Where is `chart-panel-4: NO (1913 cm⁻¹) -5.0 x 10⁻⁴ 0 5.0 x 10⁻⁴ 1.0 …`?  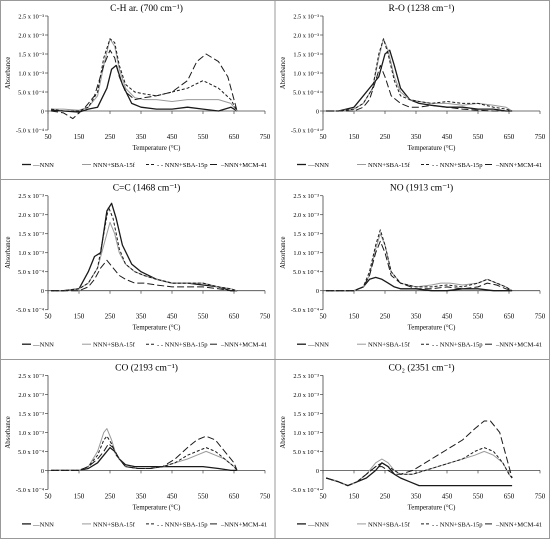 chart-panel-4: NO (1913 cm⁻¹) -5.0 x 10⁻⁴ 0 5.0 x 10⁻⁴ 1.0 … is located at coordinates (413, 266).